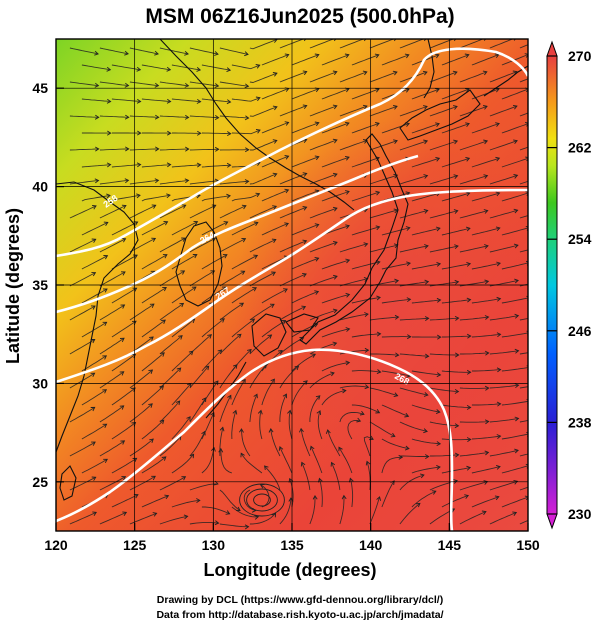  I want to click on colorbar-max-arrow, so click(552, 48).